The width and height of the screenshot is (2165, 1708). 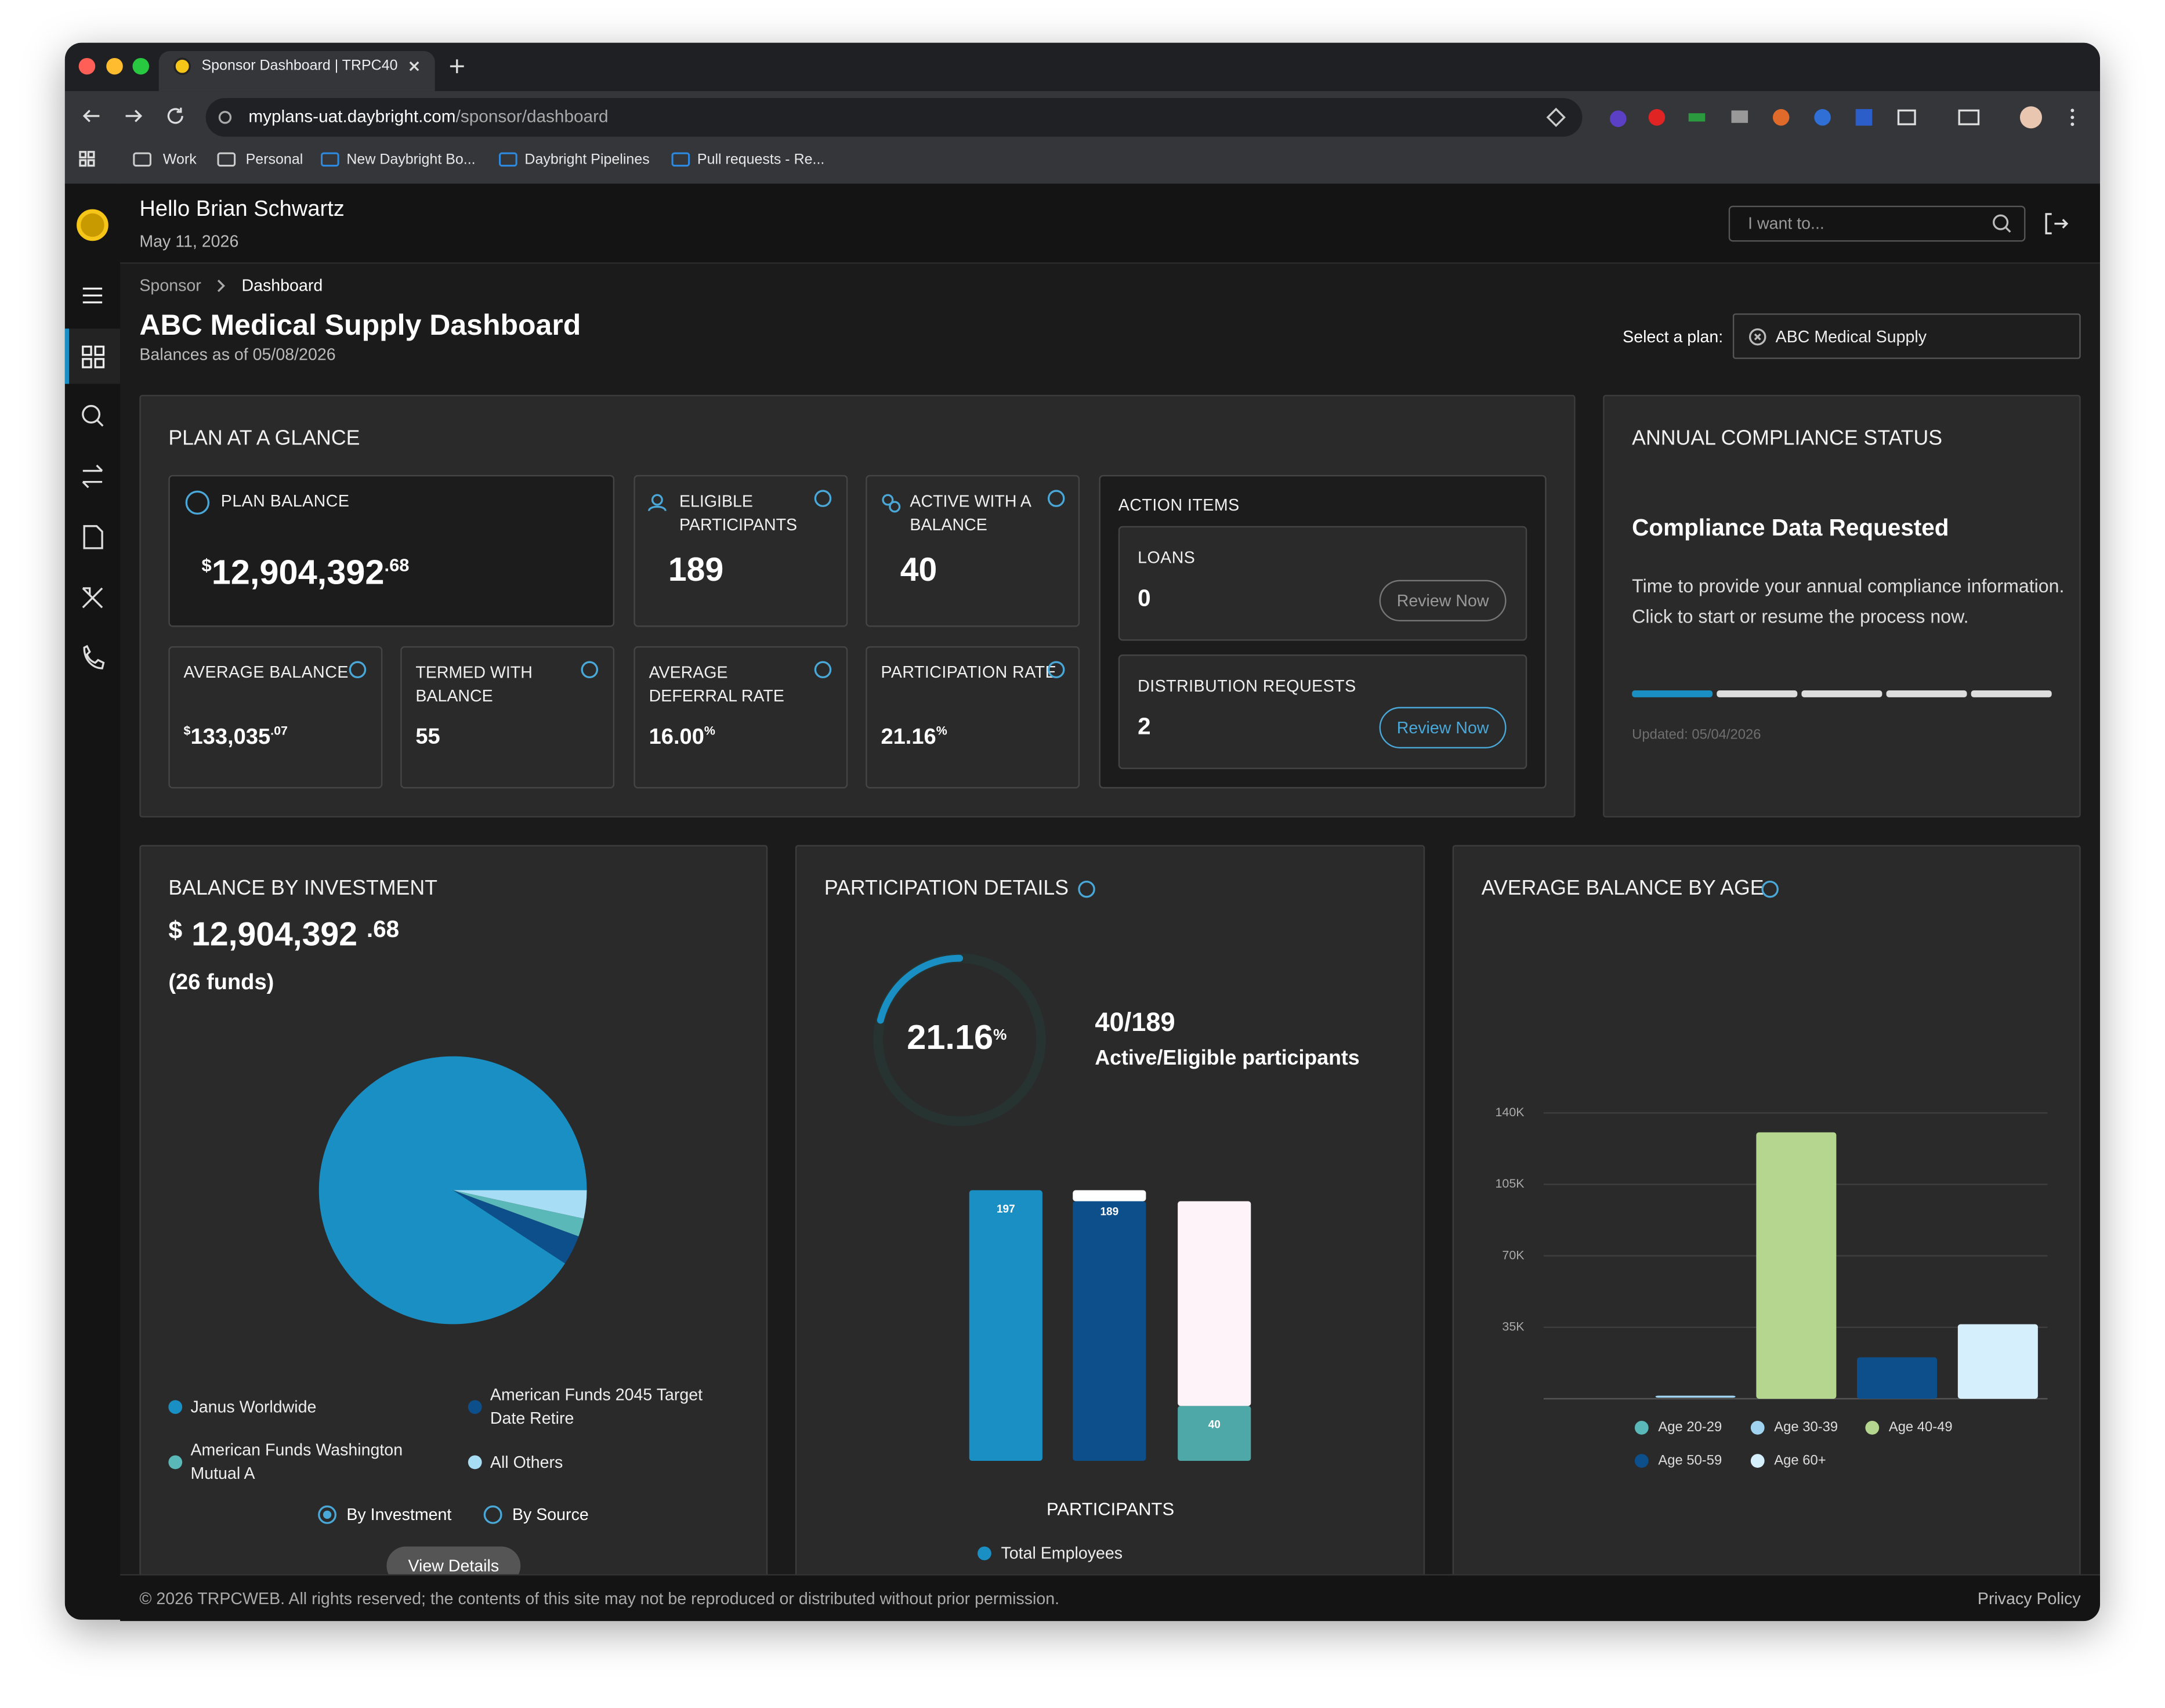 What do you see at coordinates (1111, 1508) in the screenshot?
I see `x-axis-label: PARTICIPANTS` at bounding box center [1111, 1508].